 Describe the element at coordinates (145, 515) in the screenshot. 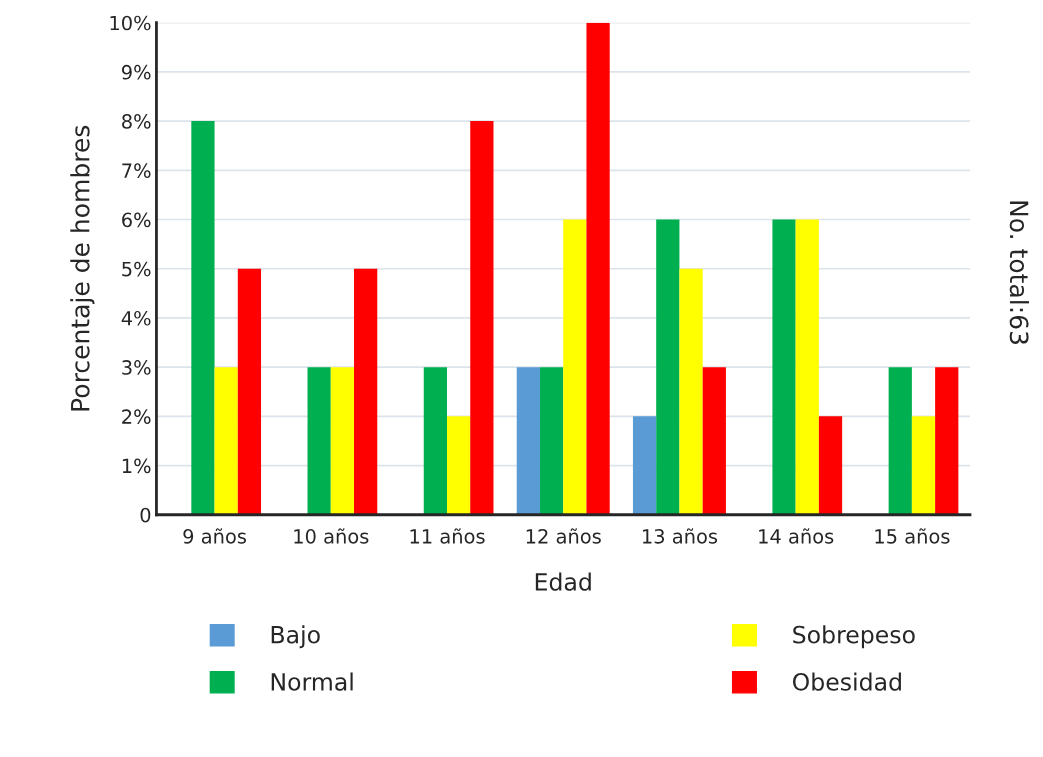

I see `y-tick-label: 0` at that location.